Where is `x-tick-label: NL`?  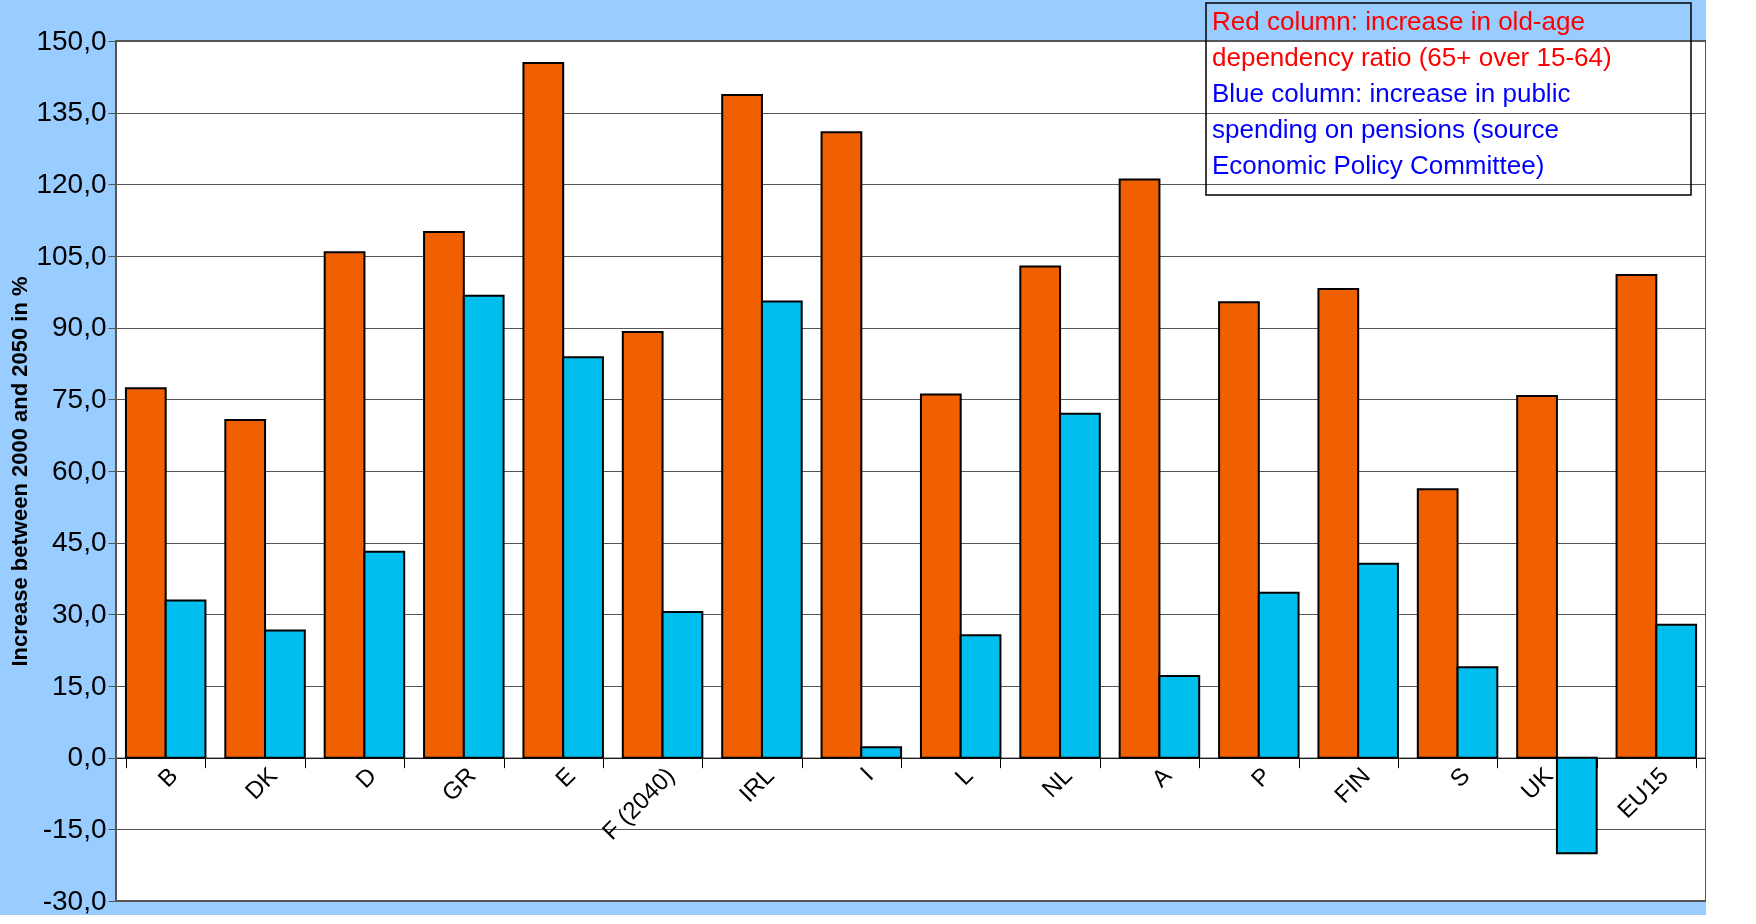
x-tick-label: NL is located at coordinates (1057, 782).